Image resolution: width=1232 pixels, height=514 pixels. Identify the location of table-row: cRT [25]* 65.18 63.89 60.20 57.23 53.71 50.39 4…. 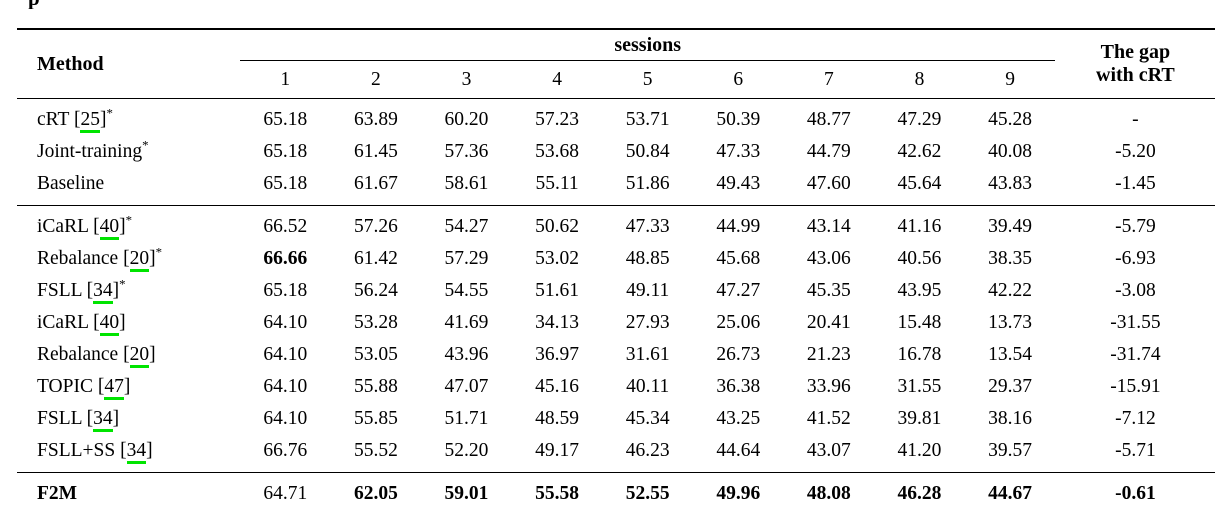
(616, 118).